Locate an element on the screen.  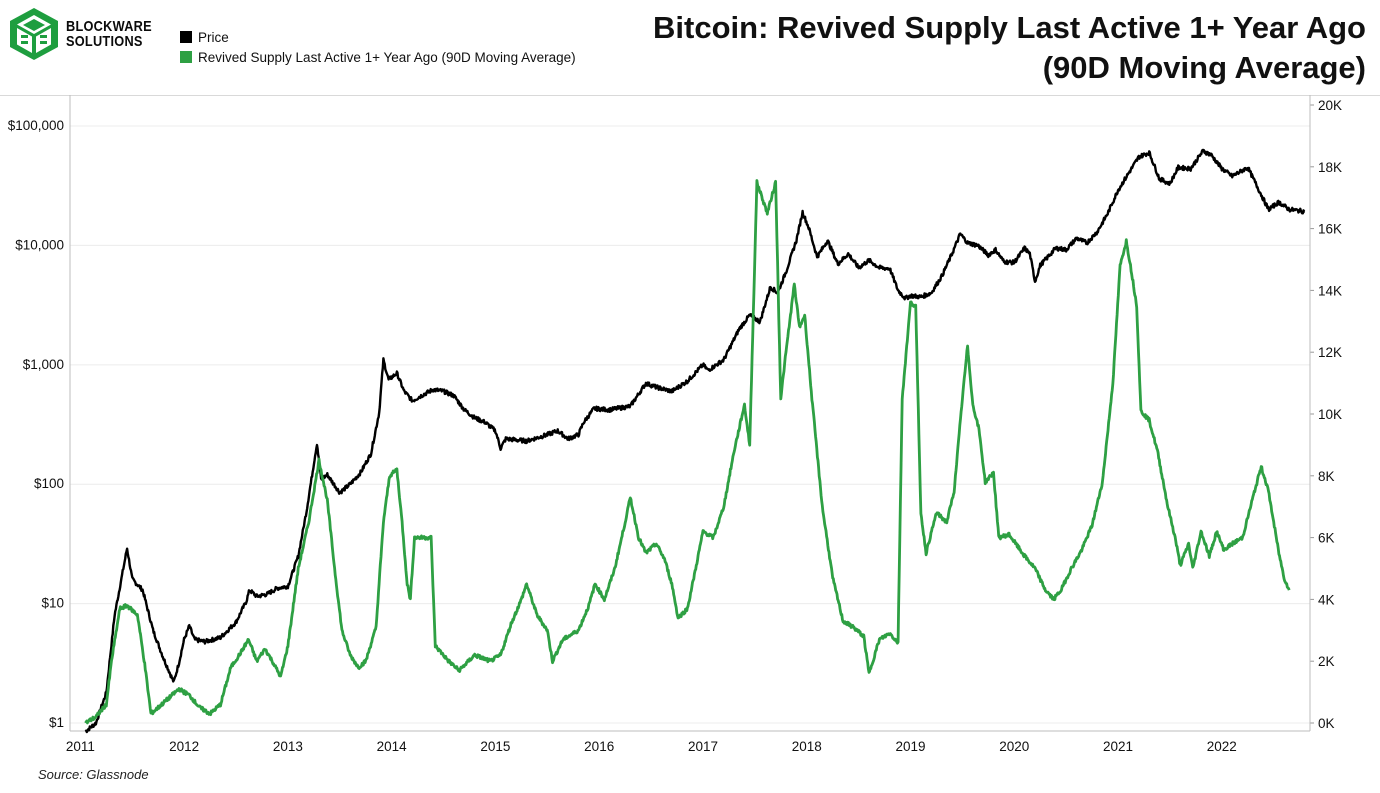
x-tick-label: 2019 is located at coordinates (910, 746).